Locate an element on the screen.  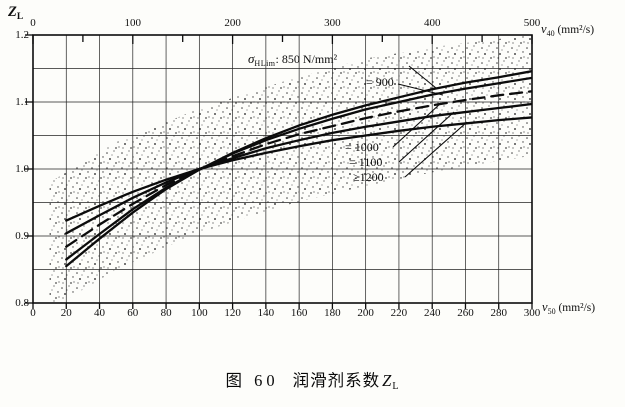
x-bottom-tick-label: 300 is located at coordinates (532, 313).